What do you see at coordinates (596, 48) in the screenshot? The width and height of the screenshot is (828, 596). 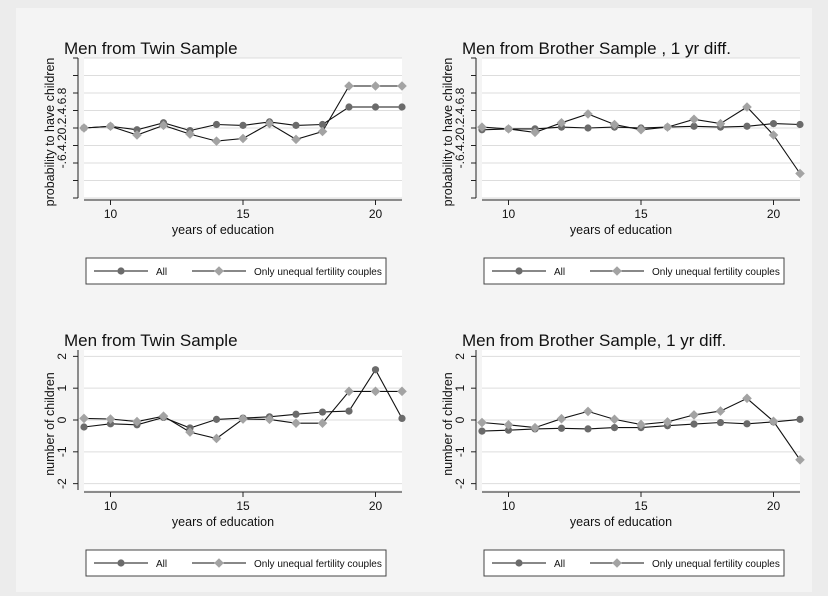 I see `chart-title: Men from Brother Sample , 1 yr diff.` at bounding box center [596, 48].